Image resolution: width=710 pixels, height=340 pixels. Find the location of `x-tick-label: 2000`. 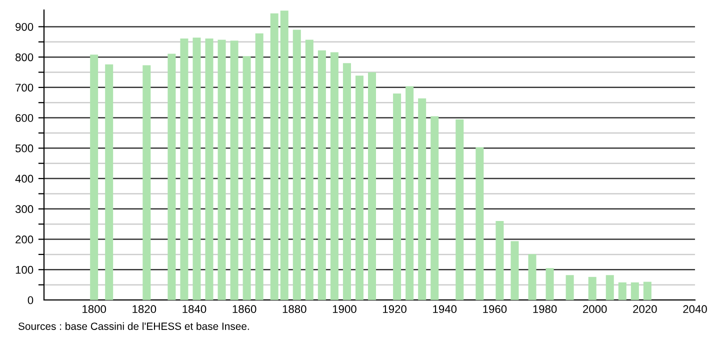

x-tick-label: 2000 is located at coordinates (595, 309).